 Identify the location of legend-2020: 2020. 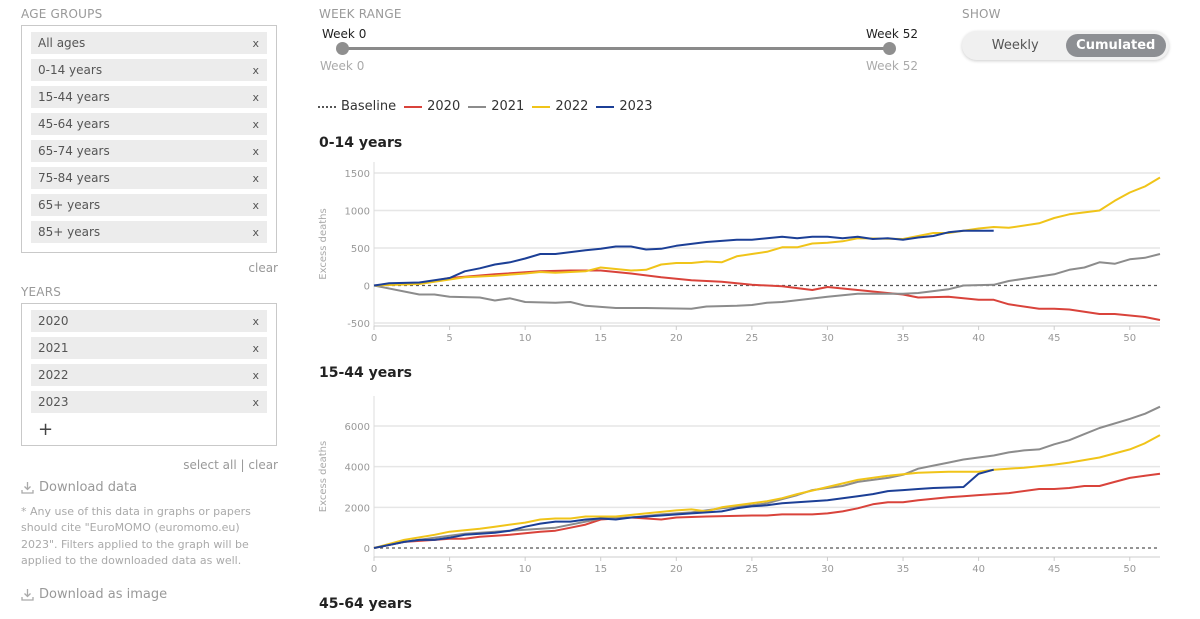
(432, 106).